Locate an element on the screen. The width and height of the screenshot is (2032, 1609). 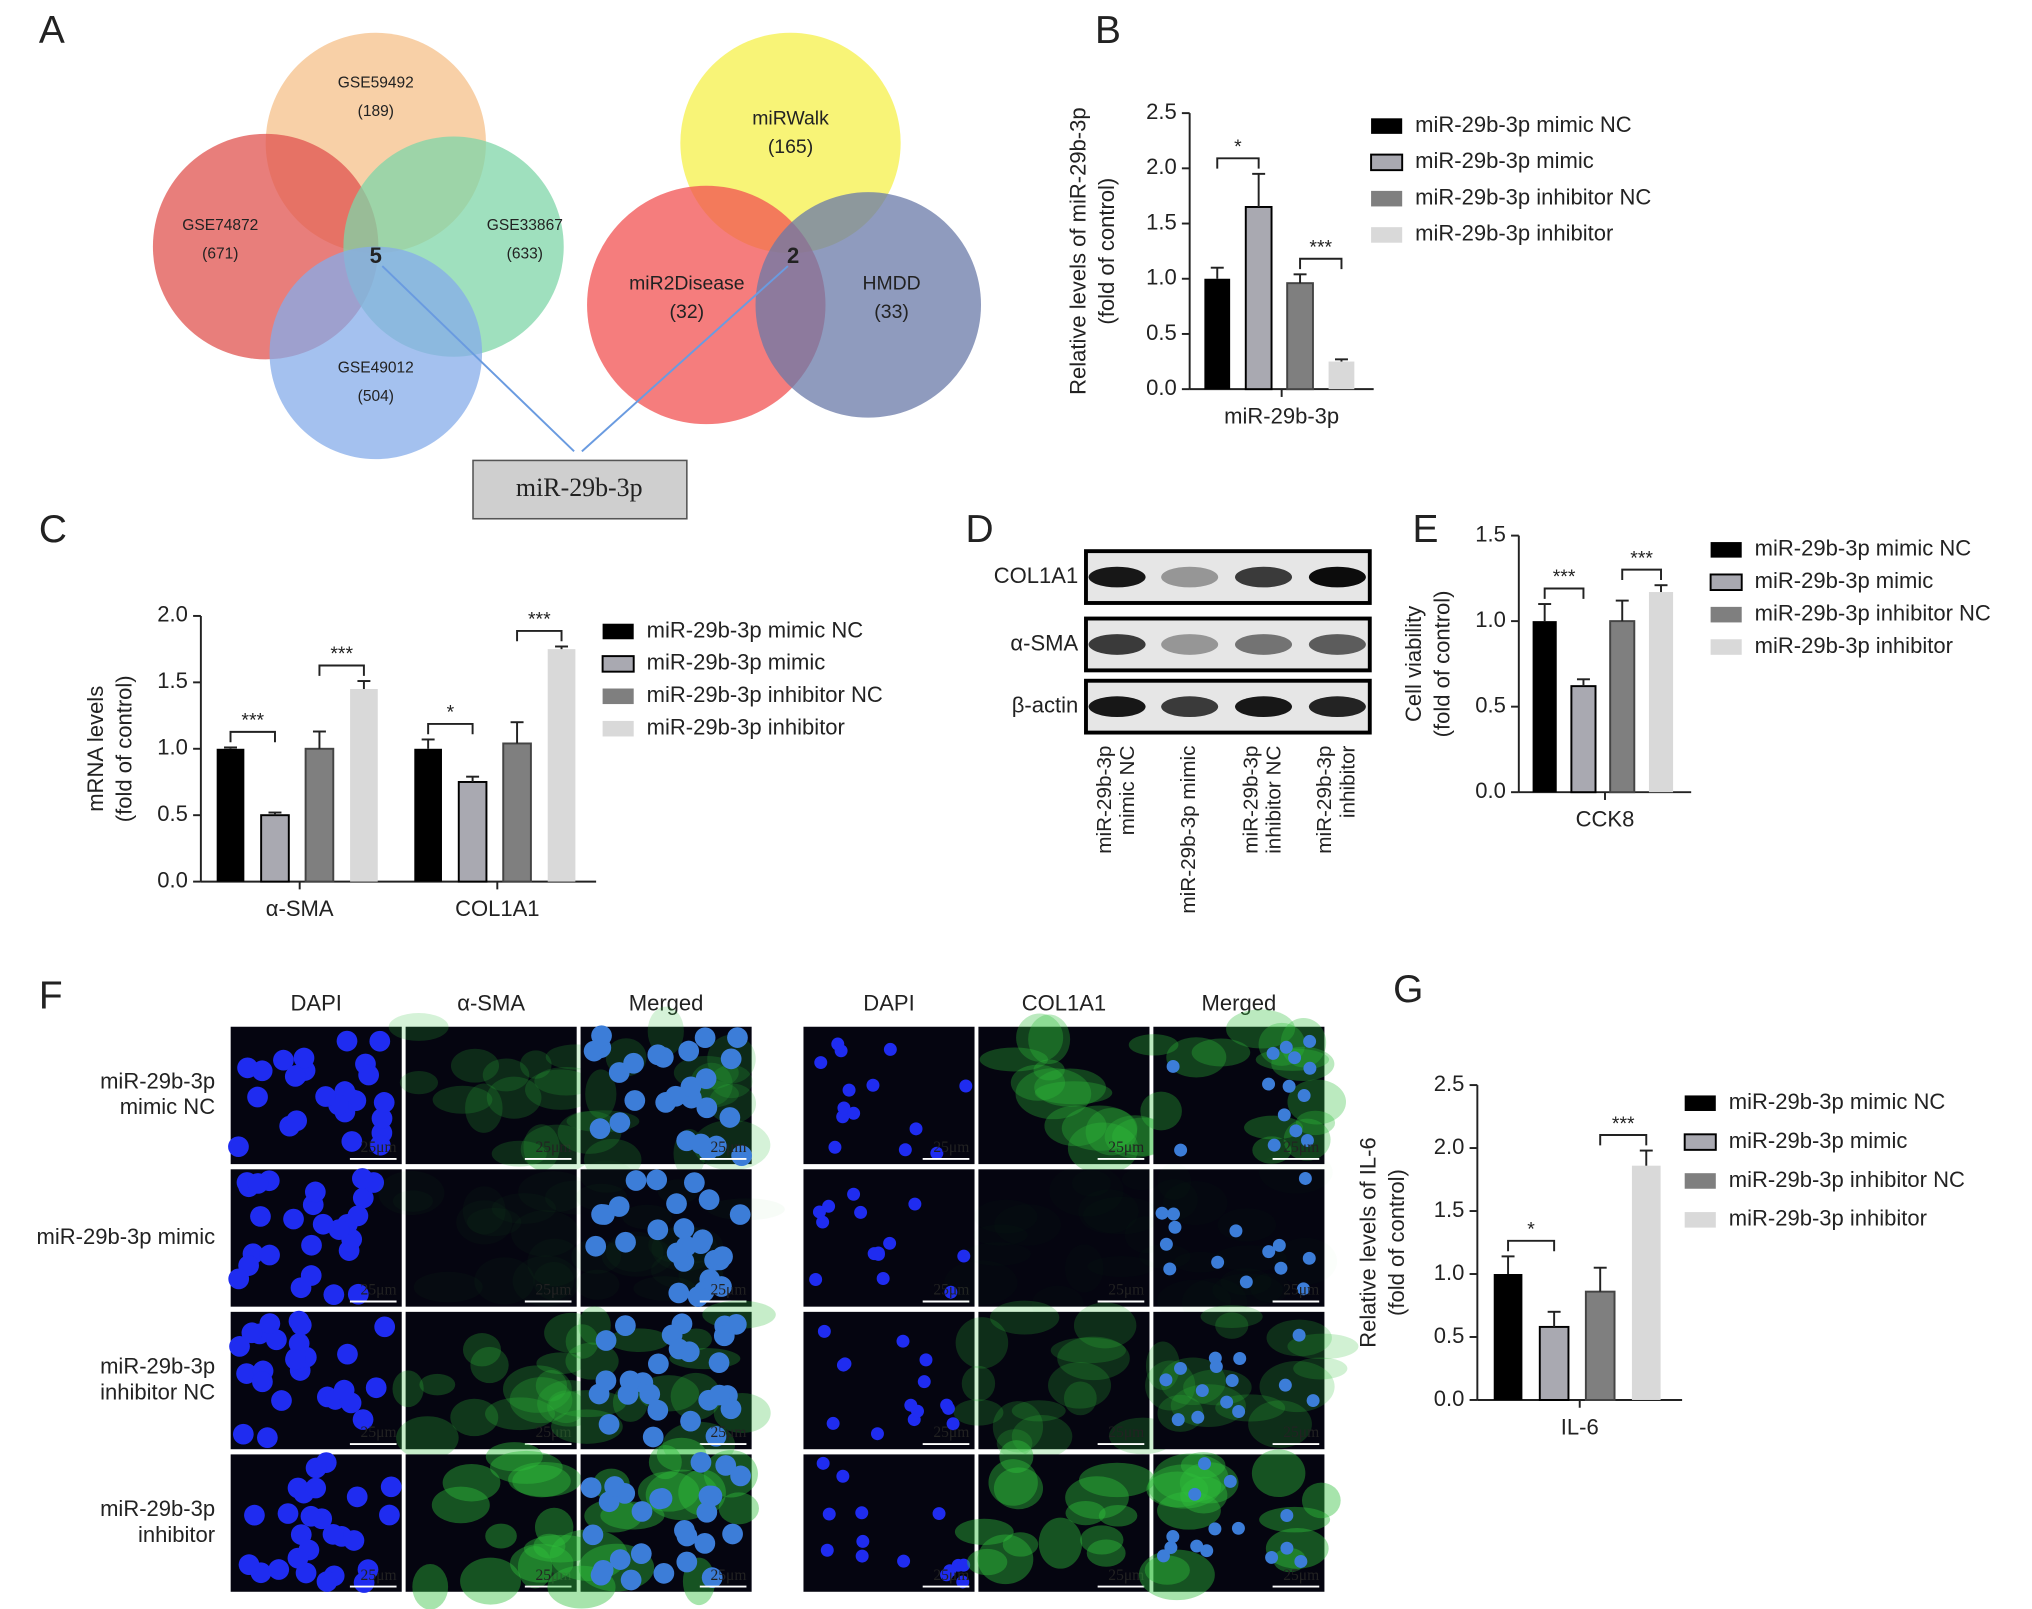
blot-column-label: miR-29b-3p mimic is located at coordinates (1188, 830).